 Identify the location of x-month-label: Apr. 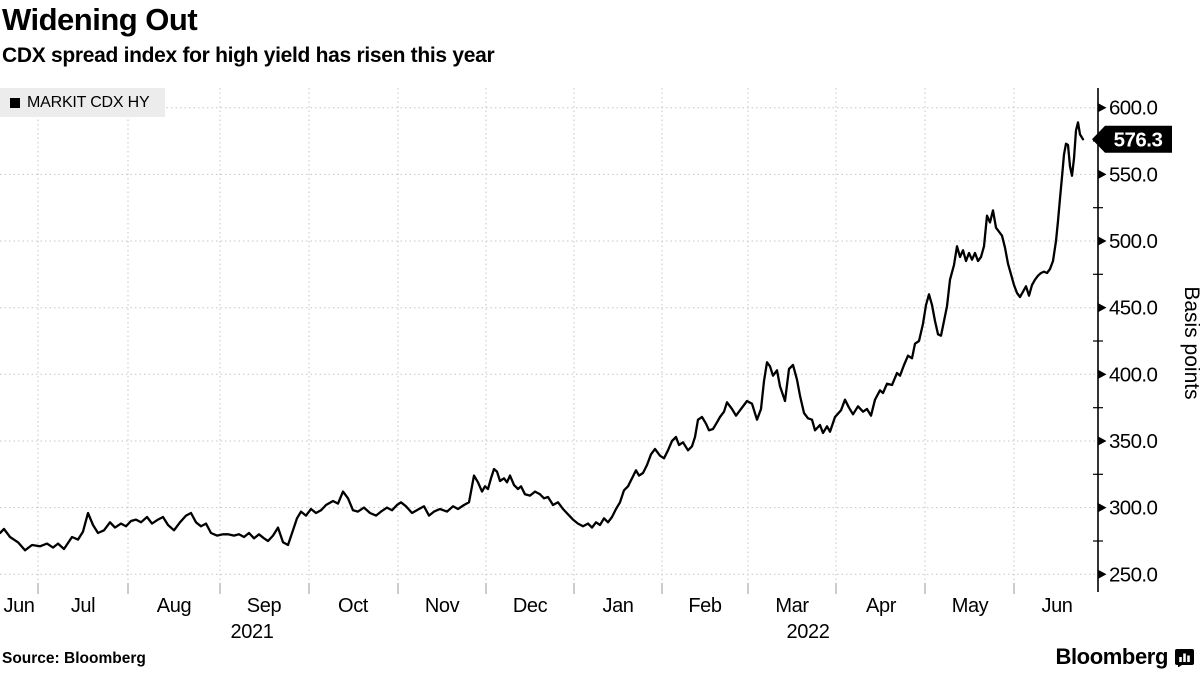
(881, 606).